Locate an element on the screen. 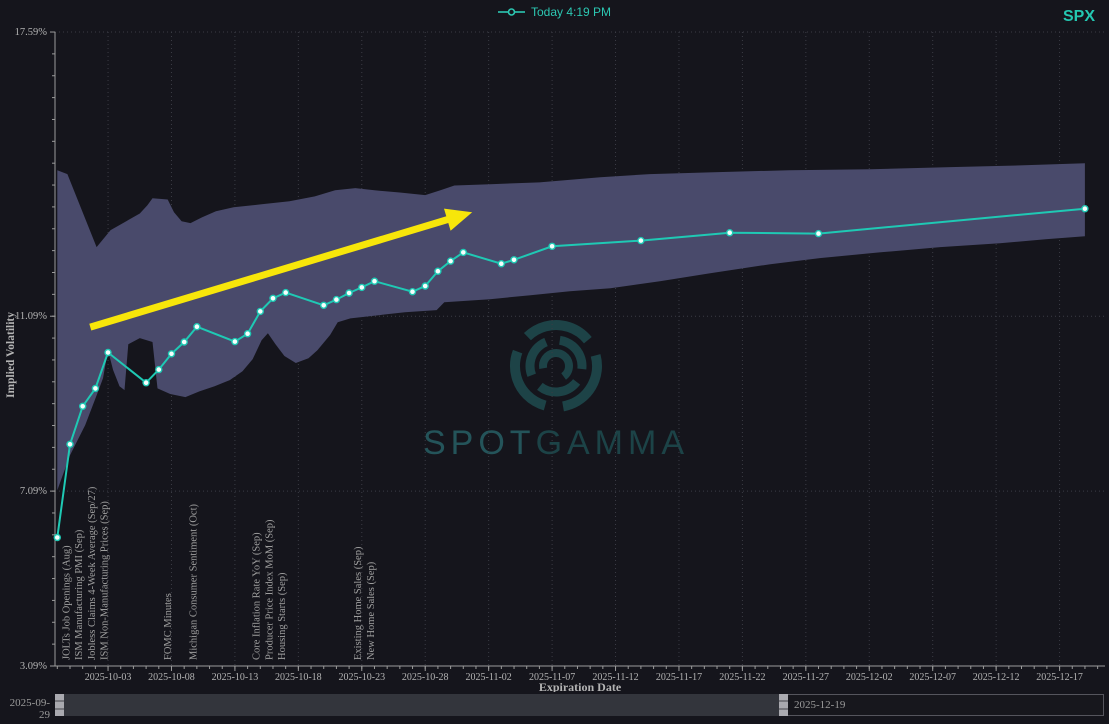 The height and width of the screenshot is (724, 1109). legend-item-today: Today 4:19 PM is located at coordinates (554, 12).